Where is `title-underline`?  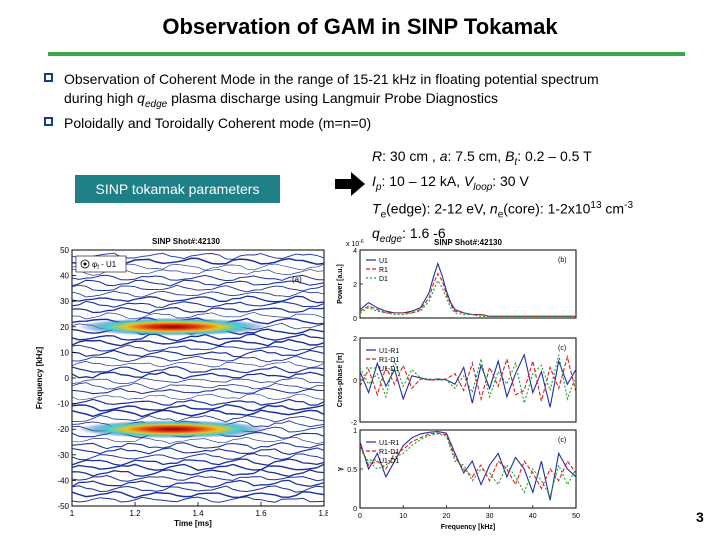 title-underline is located at coordinates (366, 54).